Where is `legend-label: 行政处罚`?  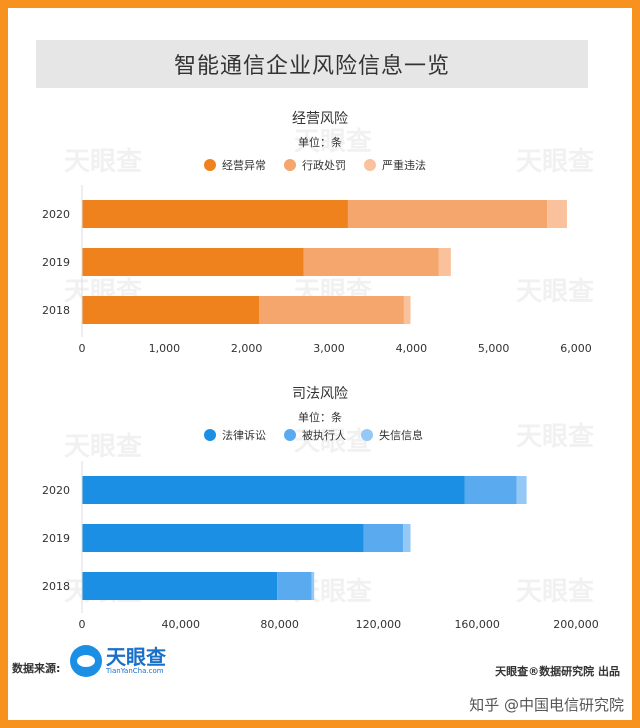
legend-label: 行政处罚 is located at coordinates (324, 165).